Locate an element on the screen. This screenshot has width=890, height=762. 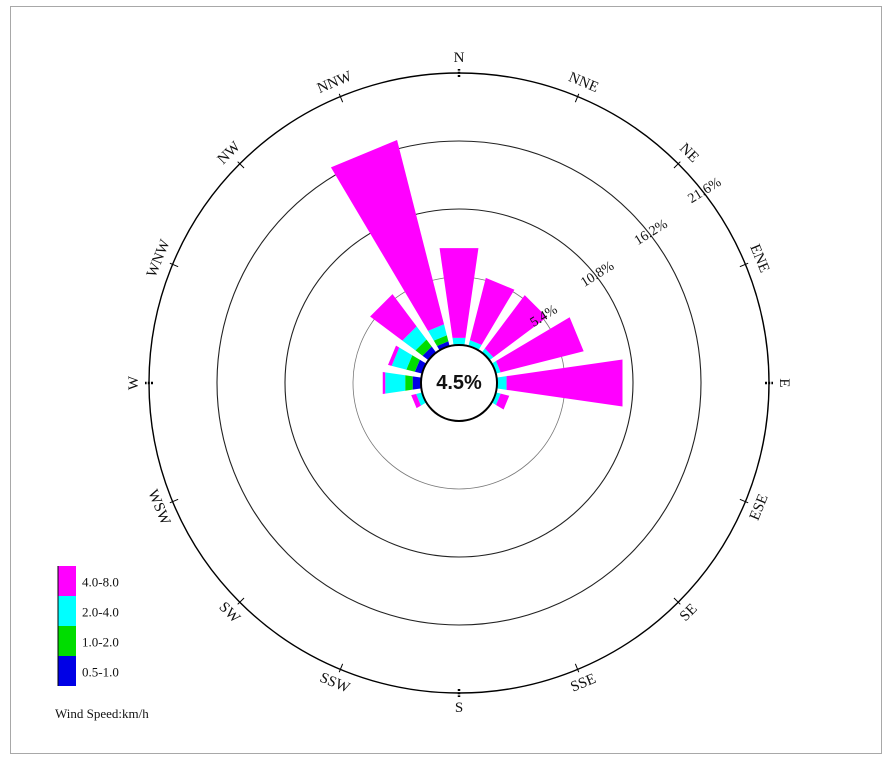
direction-label-ene: ENE is located at coordinates (759, 258).